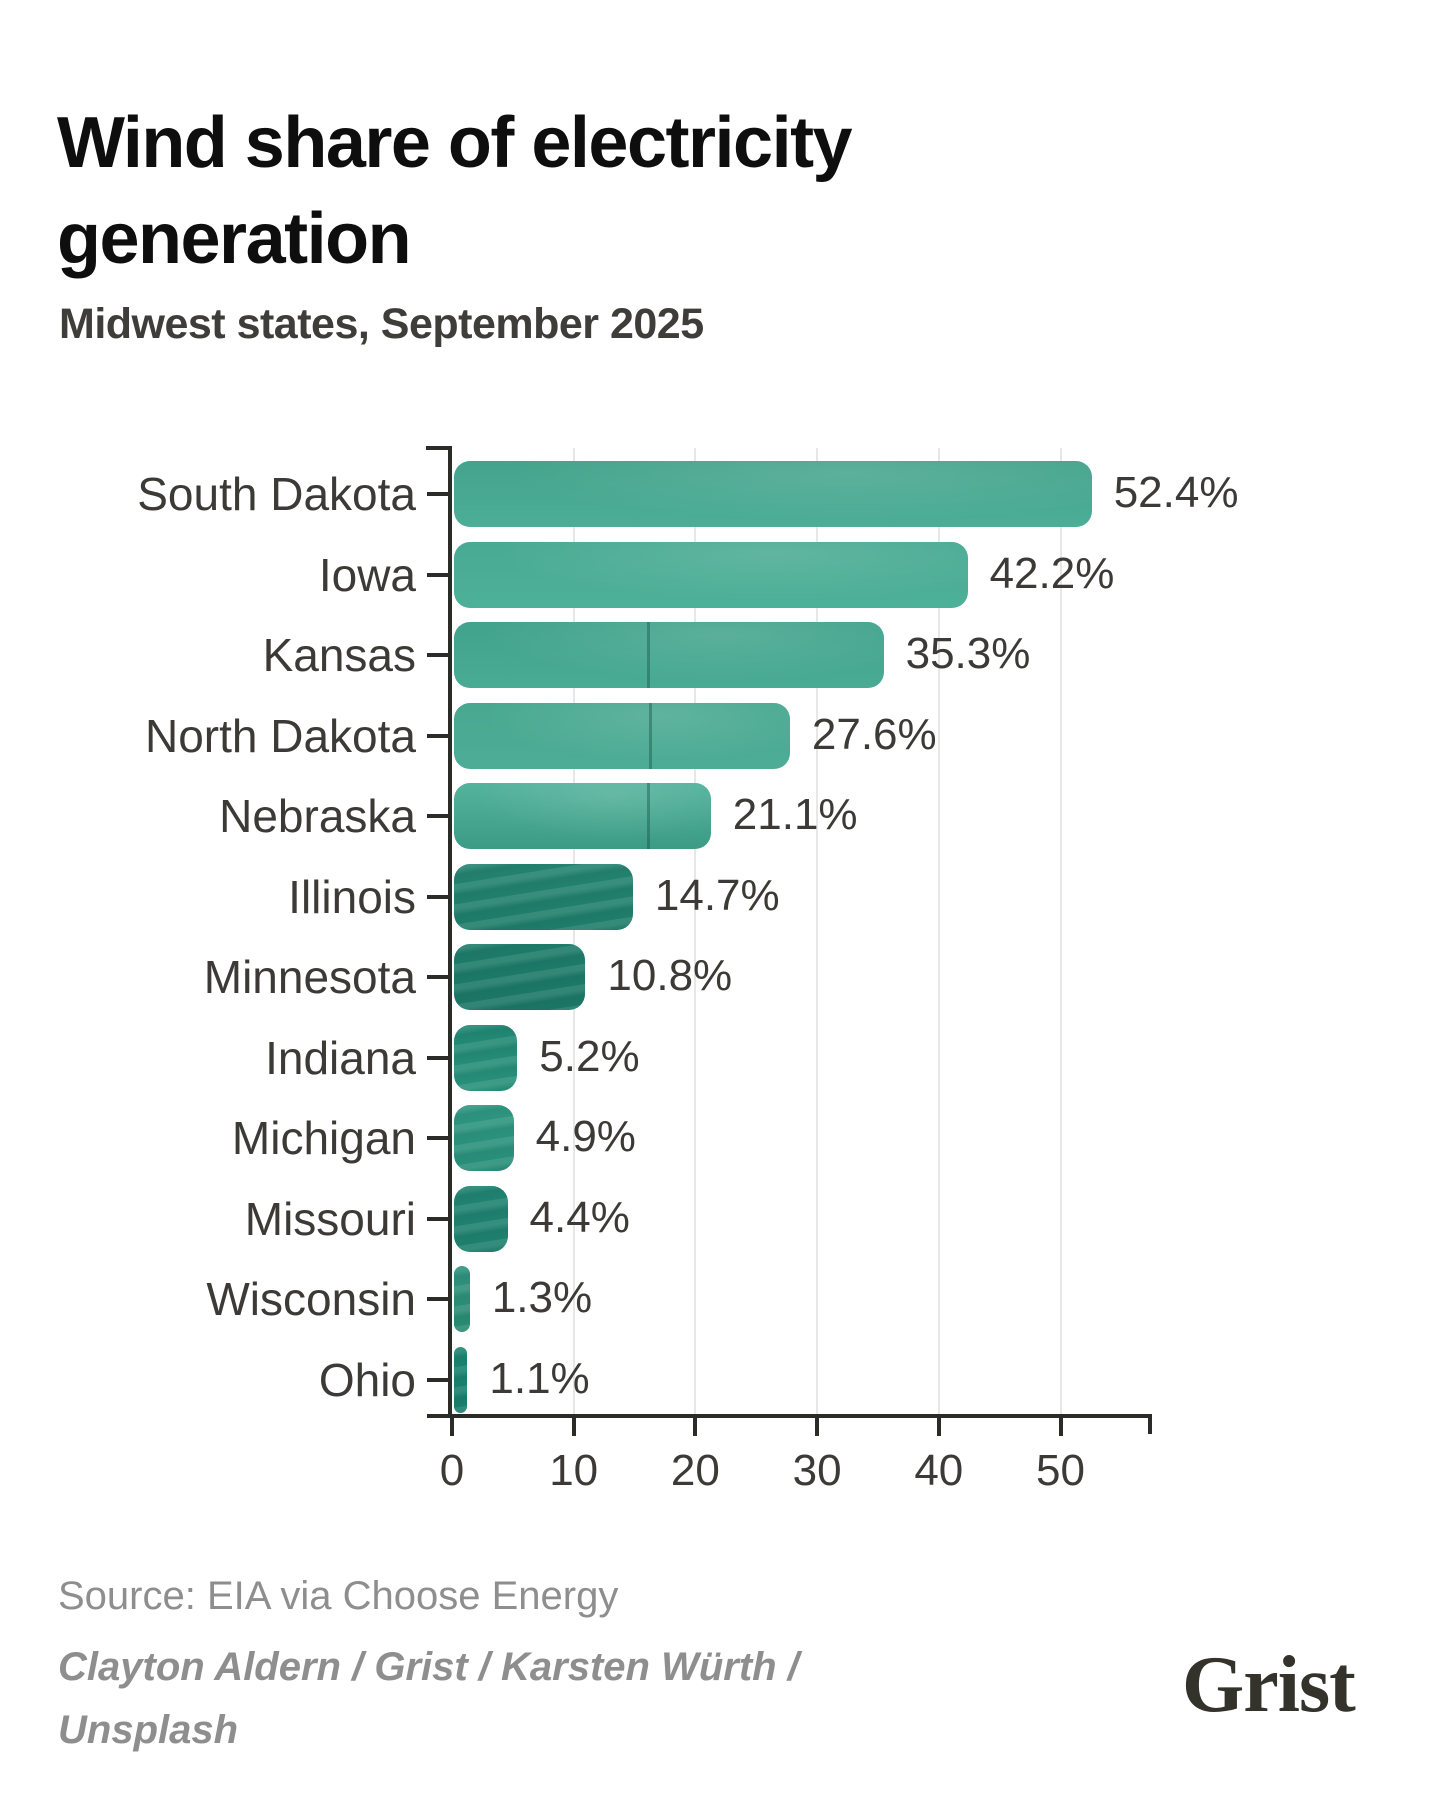 This screenshot has height=1800, width=1440. Describe the element at coordinates (340, 1057) in the screenshot. I see `category-label: Indiana` at that location.